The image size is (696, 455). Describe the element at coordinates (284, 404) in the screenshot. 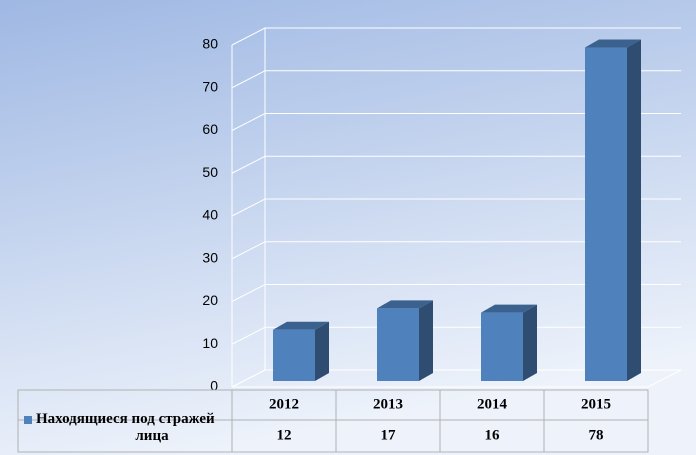

I see `x-tick-label: 2012` at that location.